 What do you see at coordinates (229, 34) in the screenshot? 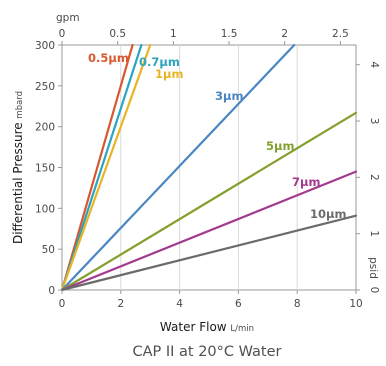
I see `x2-tick-label: 1.5` at bounding box center [229, 34].